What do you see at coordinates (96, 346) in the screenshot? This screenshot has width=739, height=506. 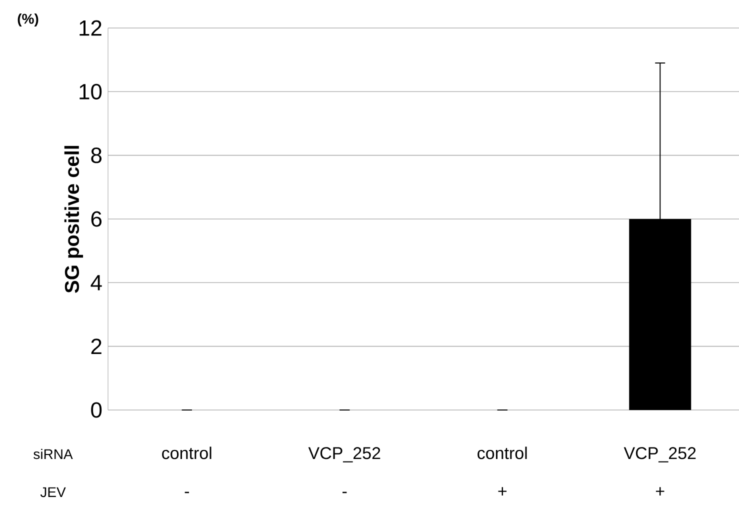 I see `y-tick-label: 2` at bounding box center [96, 346].